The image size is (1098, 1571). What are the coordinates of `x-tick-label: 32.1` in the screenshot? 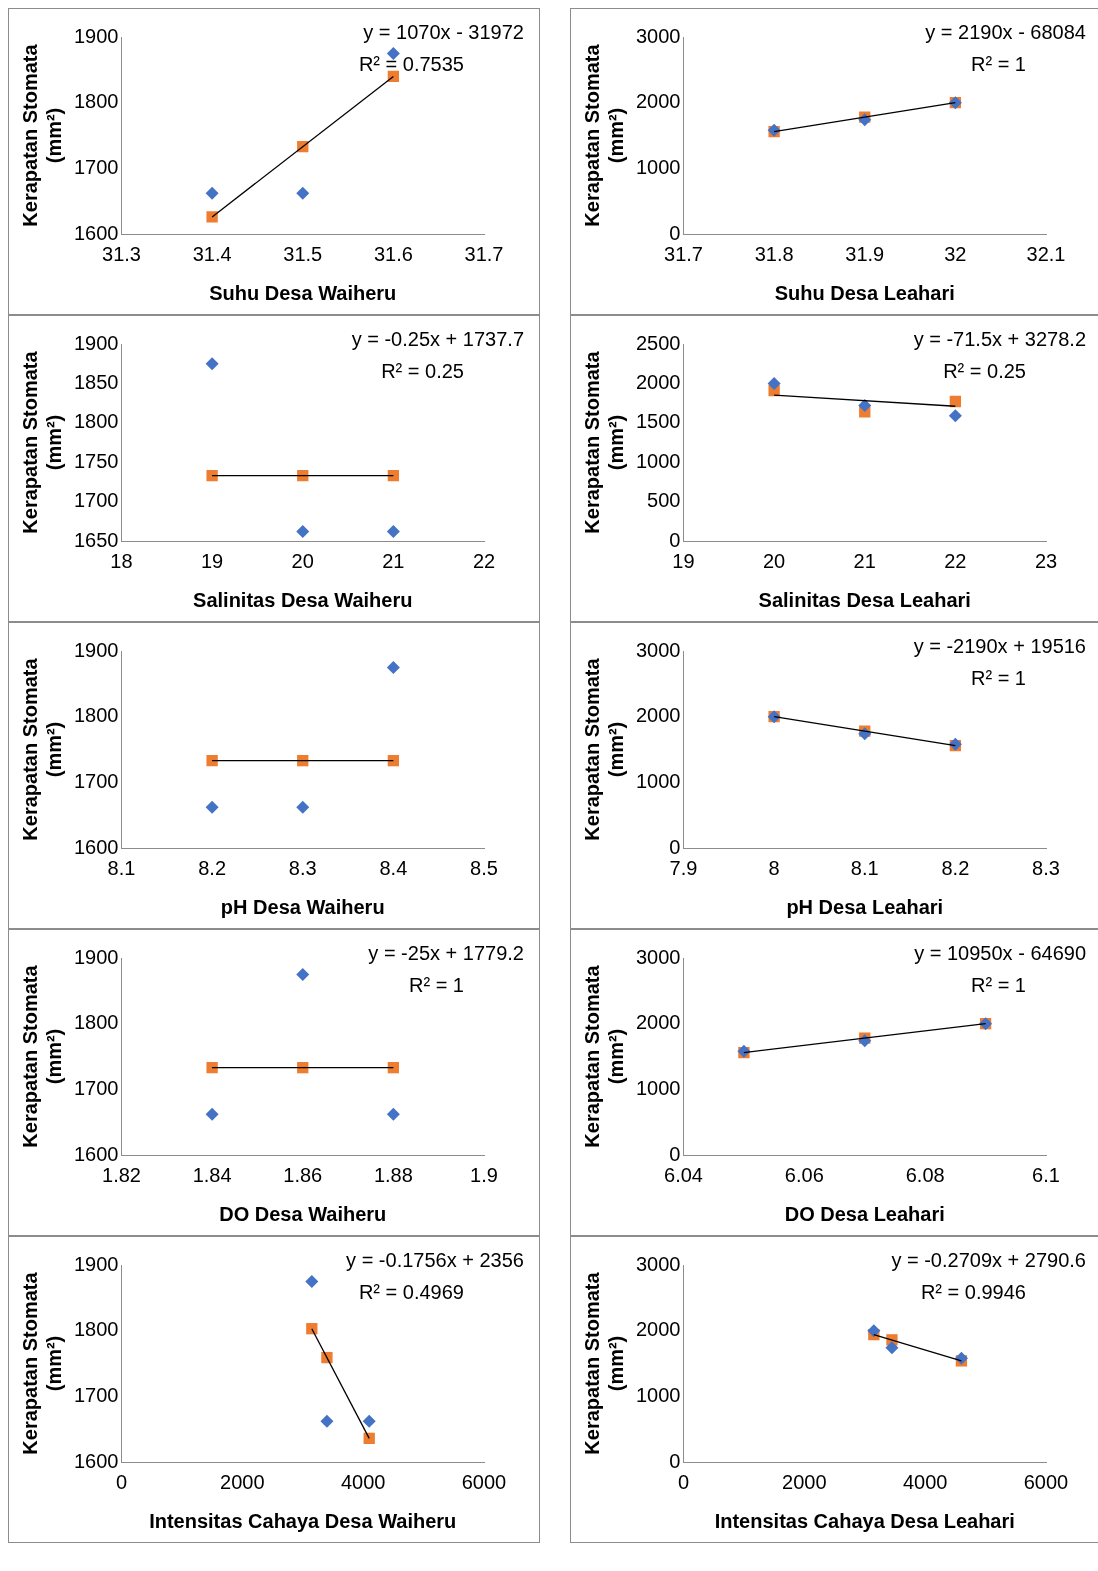 It's located at (1046, 253).